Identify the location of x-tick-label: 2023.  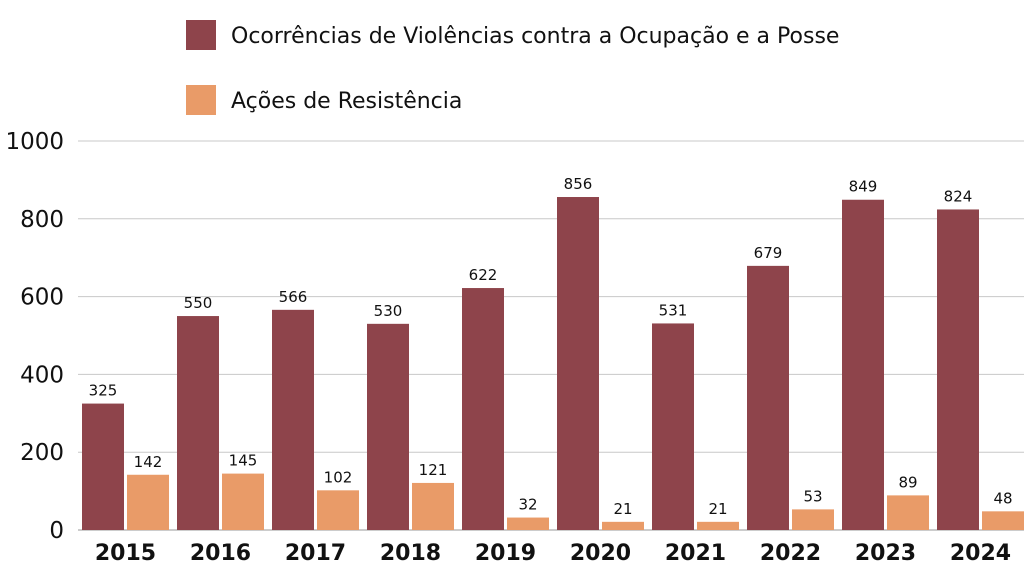
(885, 552).